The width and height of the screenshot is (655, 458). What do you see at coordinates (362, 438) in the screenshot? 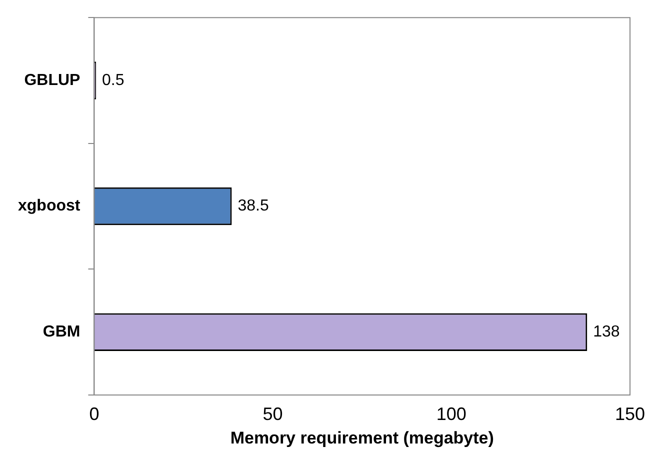
I see `x-axis-title: Memory requirement (megabyte)` at bounding box center [362, 438].